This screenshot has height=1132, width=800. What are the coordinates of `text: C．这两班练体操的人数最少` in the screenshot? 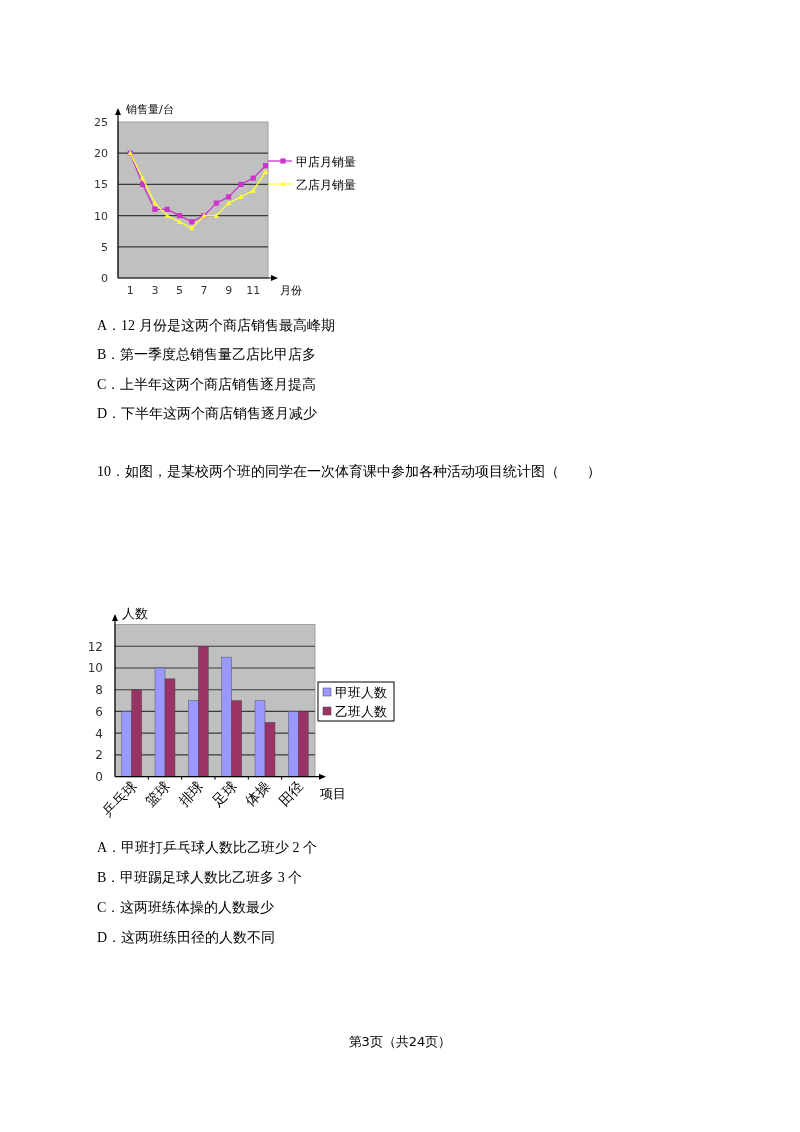 It's located at (186, 907).